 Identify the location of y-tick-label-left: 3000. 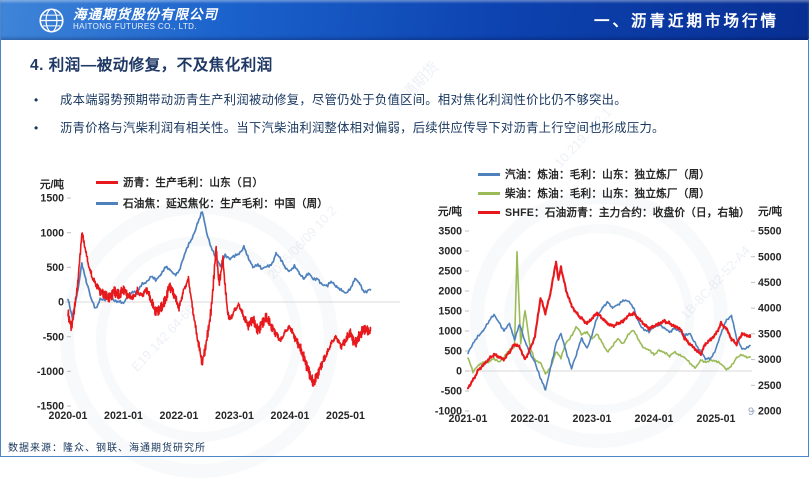
(450, 252).